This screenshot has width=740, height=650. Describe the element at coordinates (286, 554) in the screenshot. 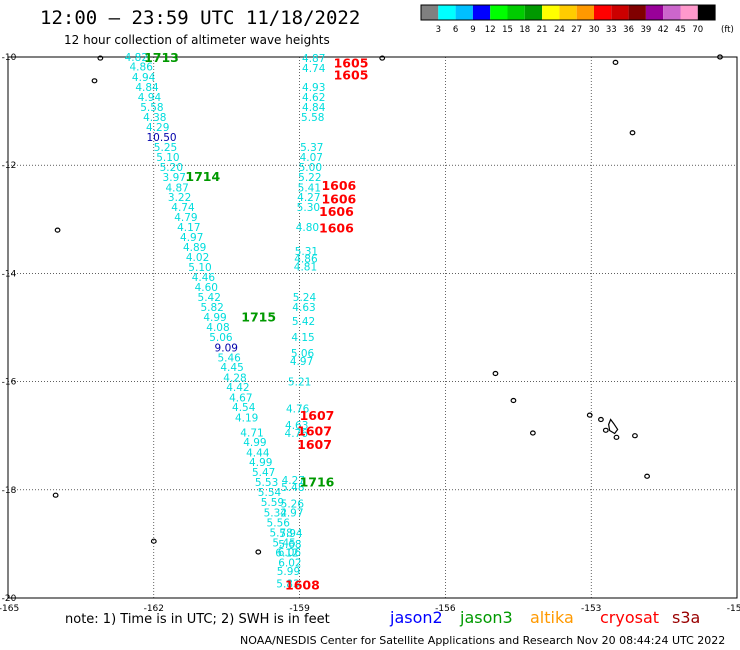

I see `swh-value: 6.12` at that location.